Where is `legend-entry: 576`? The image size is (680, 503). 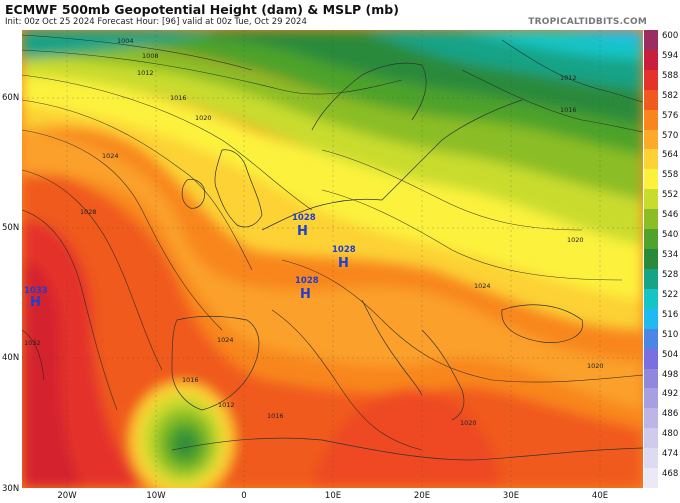 legend-entry: 576 is located at coordinates (662, 119).